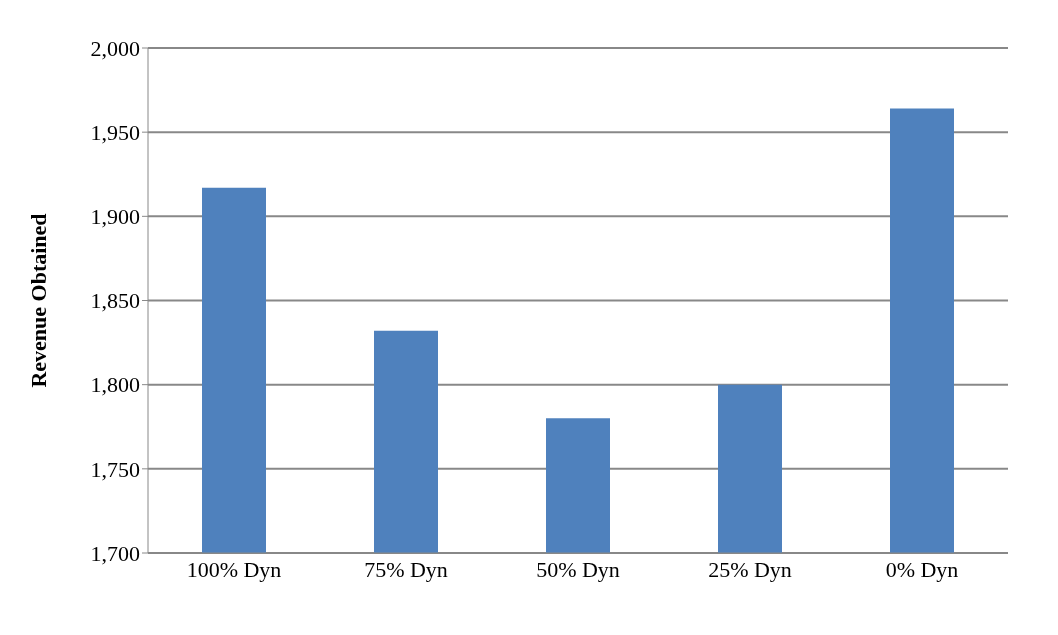 The image size is (1058, 635). I want to click on x-tick-label: 0% Dyn, so click(922, 569).